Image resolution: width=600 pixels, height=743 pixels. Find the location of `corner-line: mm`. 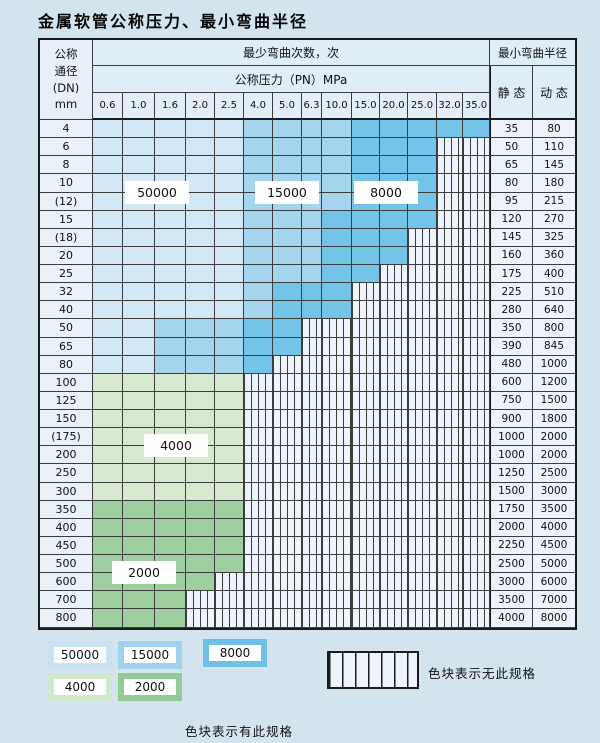

corner-line: mm is located at coordinates (66, 104).